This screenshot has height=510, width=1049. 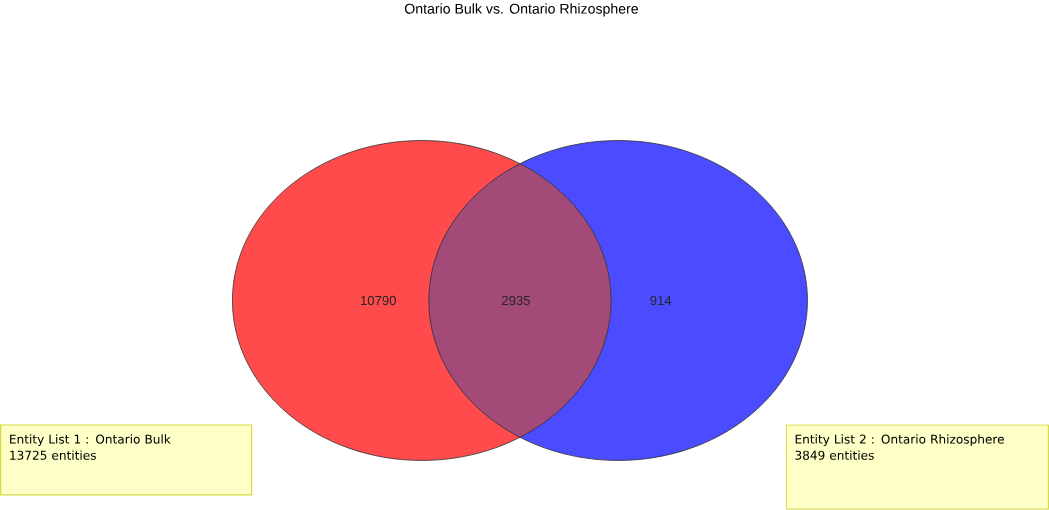 I want to click on data-label: 914, so click(x=661, y=301).